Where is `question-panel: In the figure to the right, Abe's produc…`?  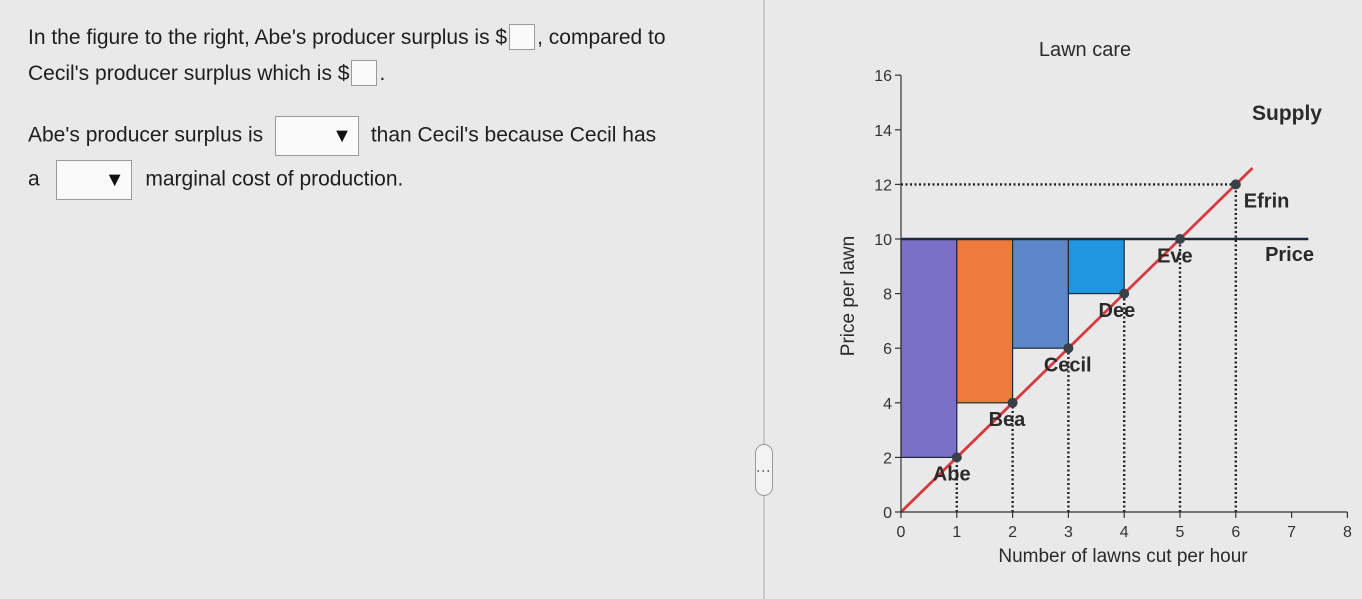
question-panel: In the figure to the right, Abe's produc… is located at coordinates (347, 112).